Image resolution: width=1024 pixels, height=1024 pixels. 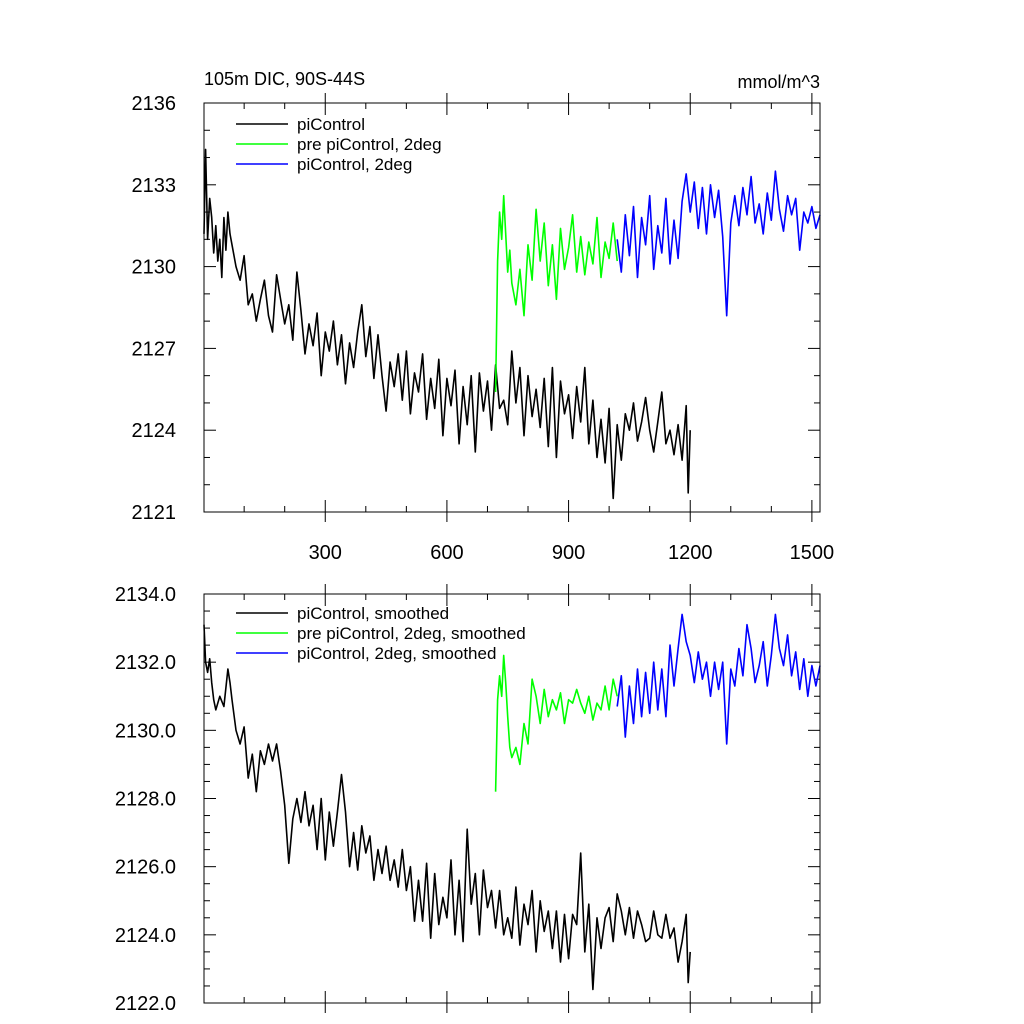 What do you see at coordinates (369, 144) in the screenshot?
I see `legend-label-1: pre piControl, 2deg` at bounding box center [369, 144].